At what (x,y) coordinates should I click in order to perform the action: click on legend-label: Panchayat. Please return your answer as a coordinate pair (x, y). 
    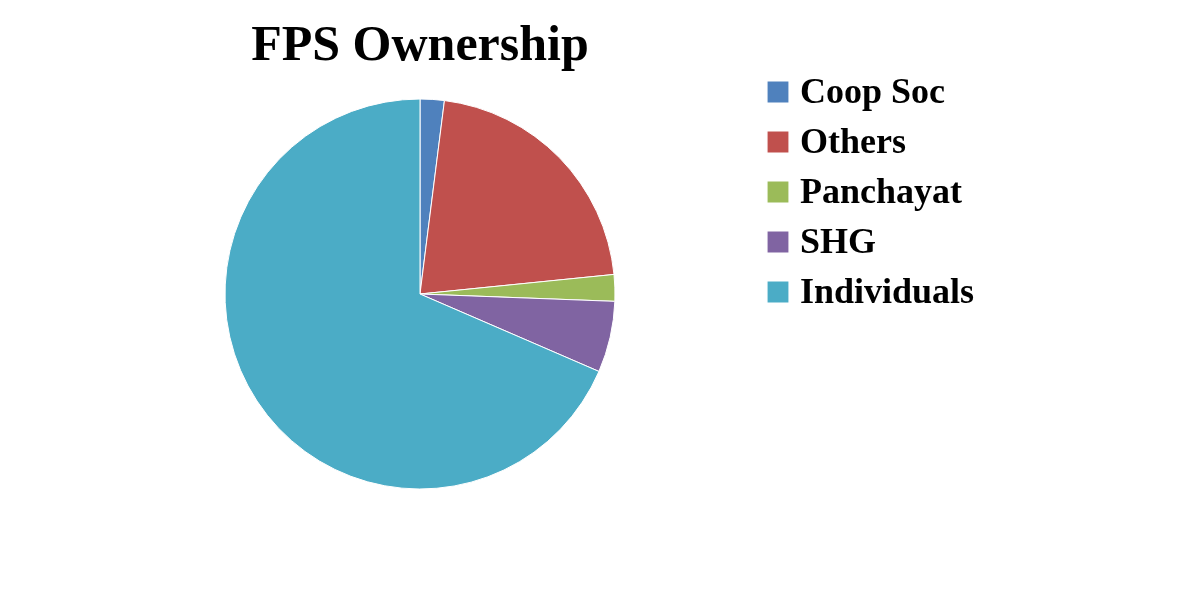
    Looking at the image, I should click on (881, 191).